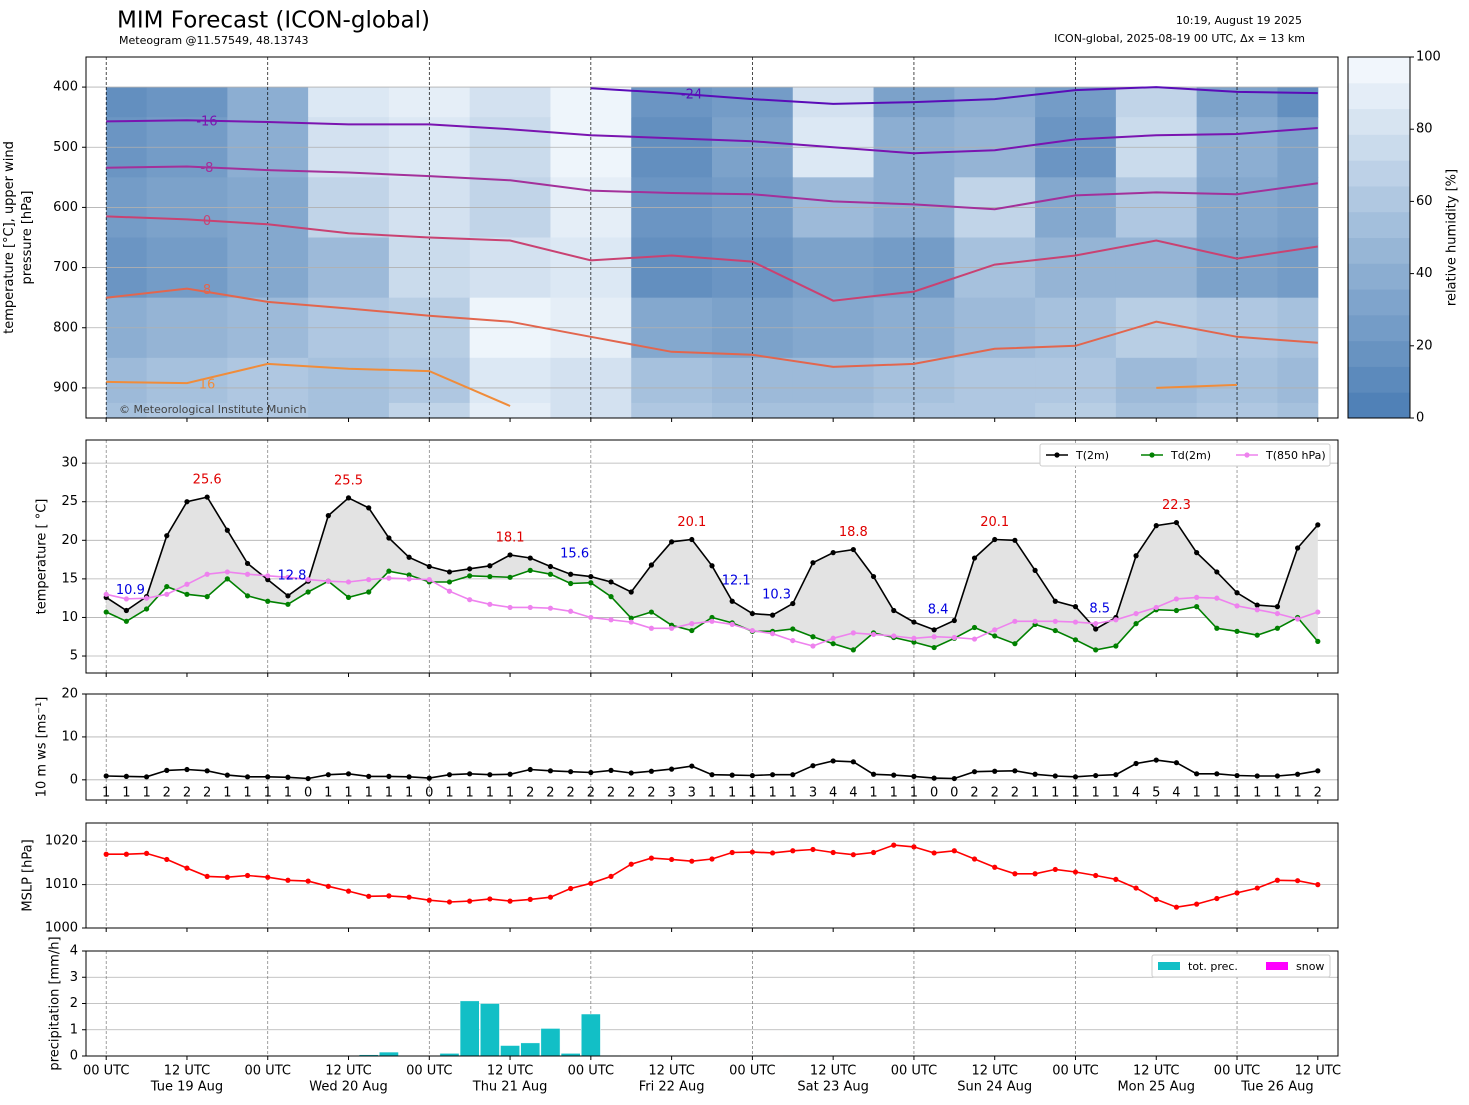 The width and height of the screenshot is (1469, 1105). What do you see at coordinates (1213, 966) in the screenshot?
I see `legend-label: tot. prec.` at bounding box center [1213, 966].